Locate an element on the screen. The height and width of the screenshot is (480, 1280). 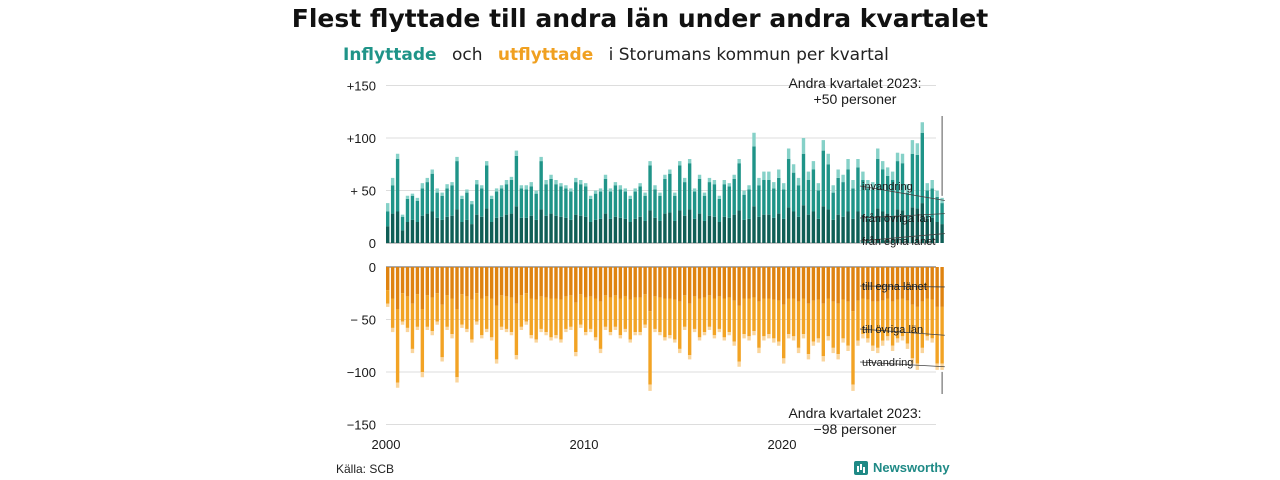
y-tick-label: −150 is located at coordinates (361, 425).